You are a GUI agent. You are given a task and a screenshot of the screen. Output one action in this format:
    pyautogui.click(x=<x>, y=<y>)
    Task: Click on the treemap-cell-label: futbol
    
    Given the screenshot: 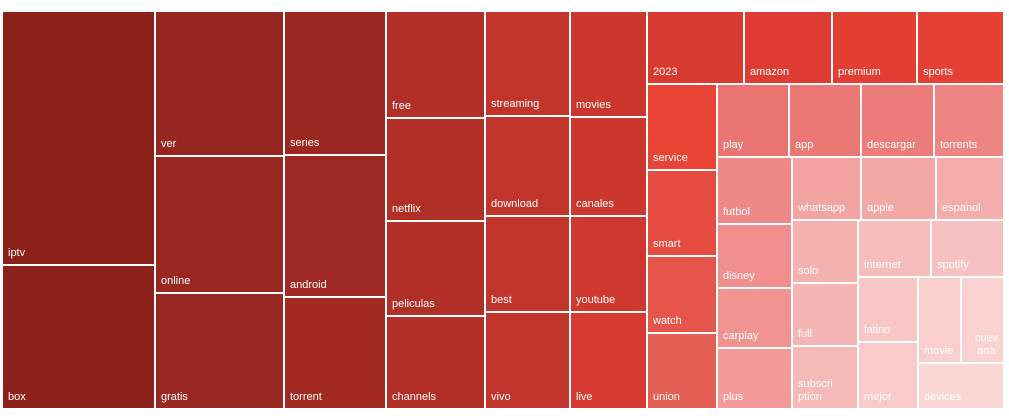 What is the action you would take?
    pyautogui.click(x=736, y=212)
    